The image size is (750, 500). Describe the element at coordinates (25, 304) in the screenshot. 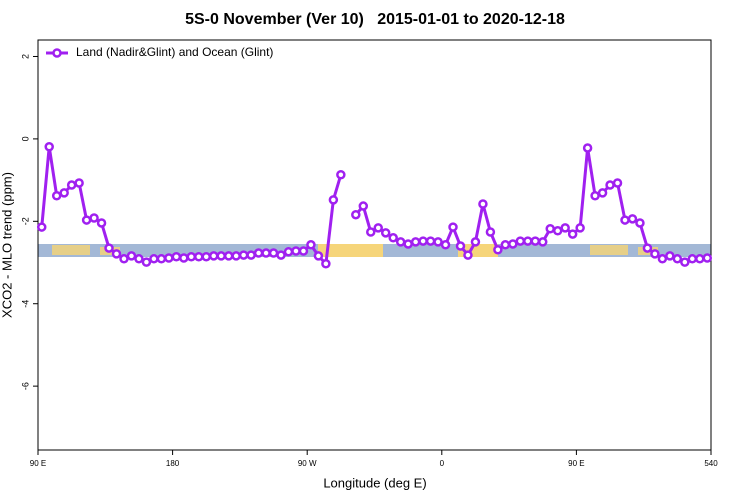

I see `y-tick-label: -4` at that location.